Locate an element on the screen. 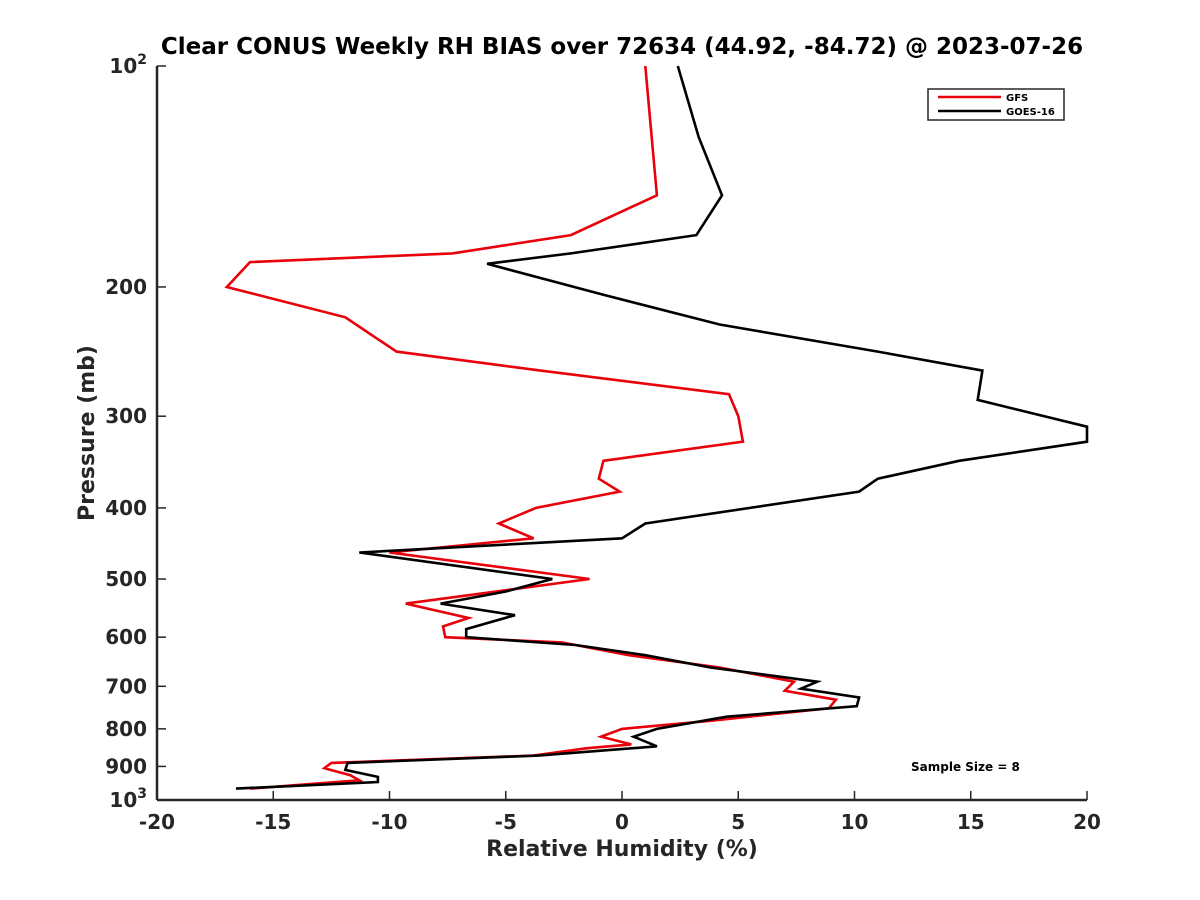 This screenshot has height=900, width=1200. y-tick-label: 600 is located at coordinates (126, 637).